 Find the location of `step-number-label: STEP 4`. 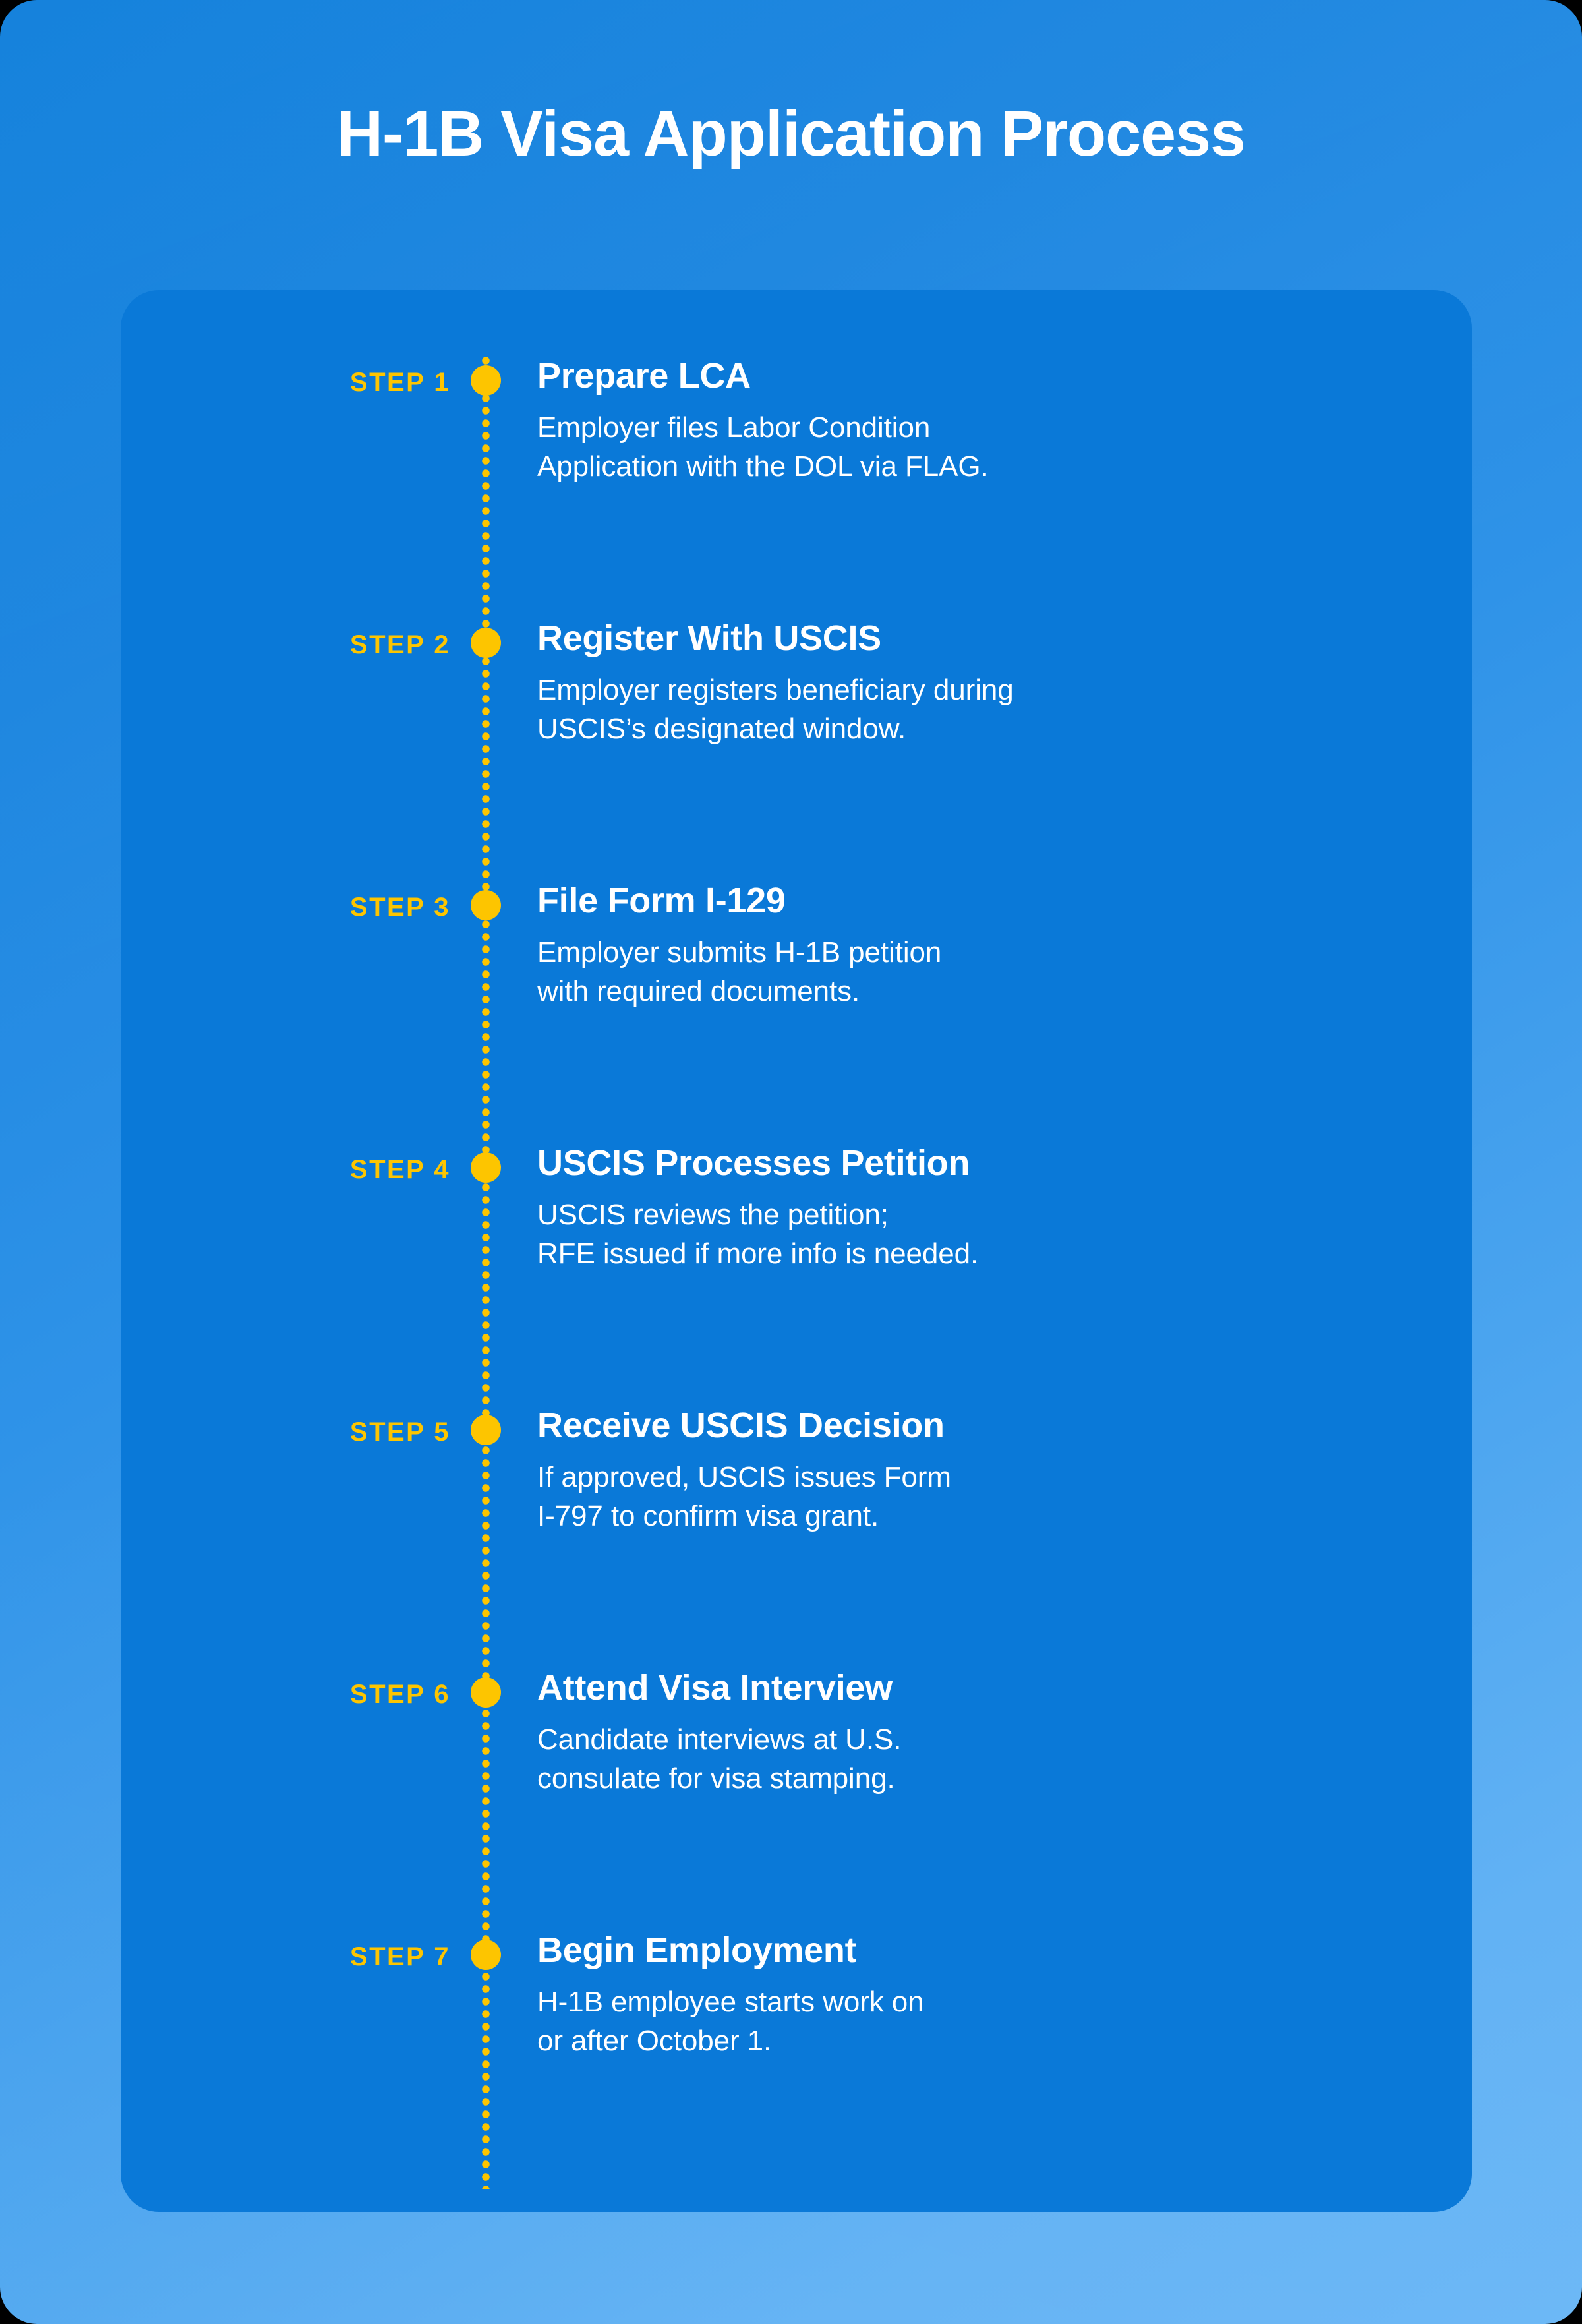

step-number-label: STEP 4 is located at coordinates (399, 1169).